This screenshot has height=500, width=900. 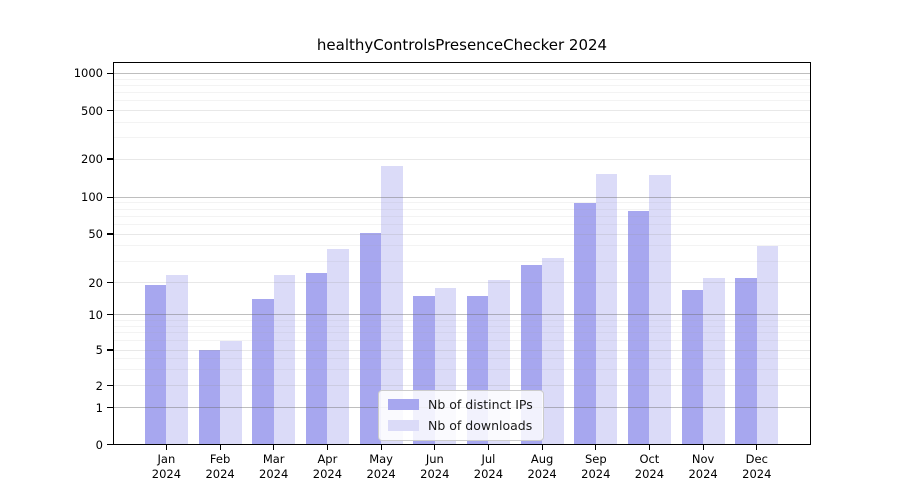 I want to click on x-axis-label-feb: Feb 2024, so click(x=220, y=466).